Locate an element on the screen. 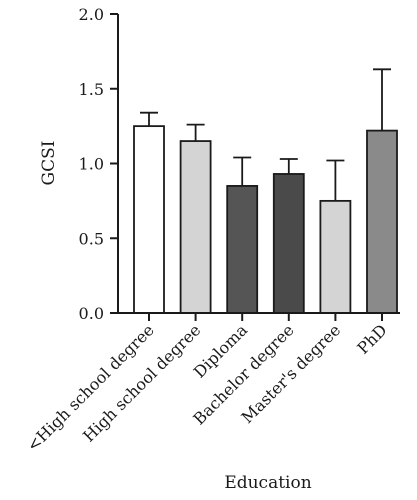 This screenshot has width=417, height=500. y-axis-ticks: 0.0 0.5 1.0 1.5 2.0 is located at coordinates (98, 164).